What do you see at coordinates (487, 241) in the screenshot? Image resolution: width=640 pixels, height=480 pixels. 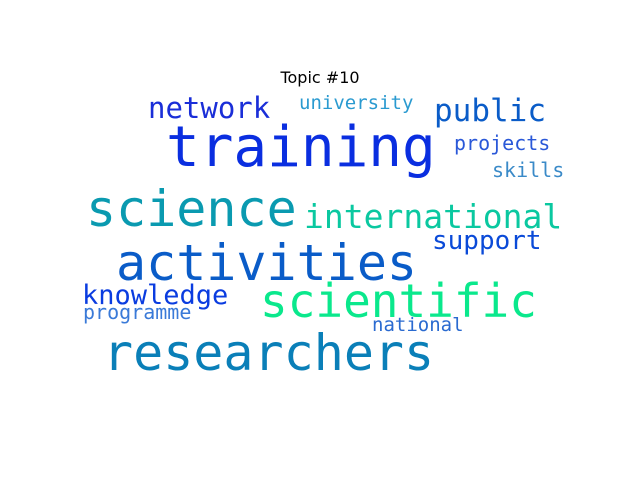 I see `word-support: support` at bounding box center [487, 241].